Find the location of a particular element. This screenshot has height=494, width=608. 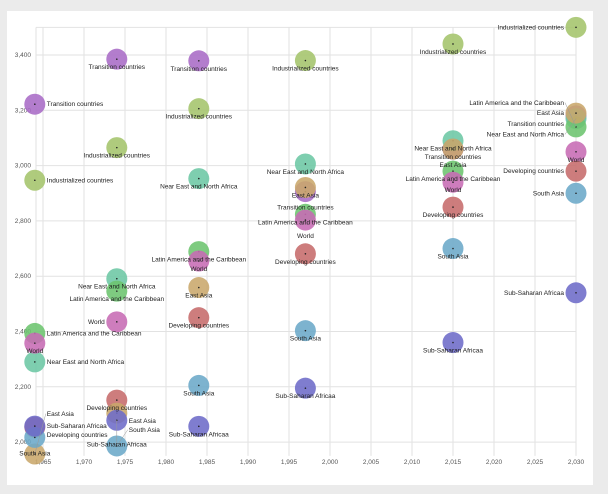

y-tick-label: 2,400 is located at coordinates (23, 332).